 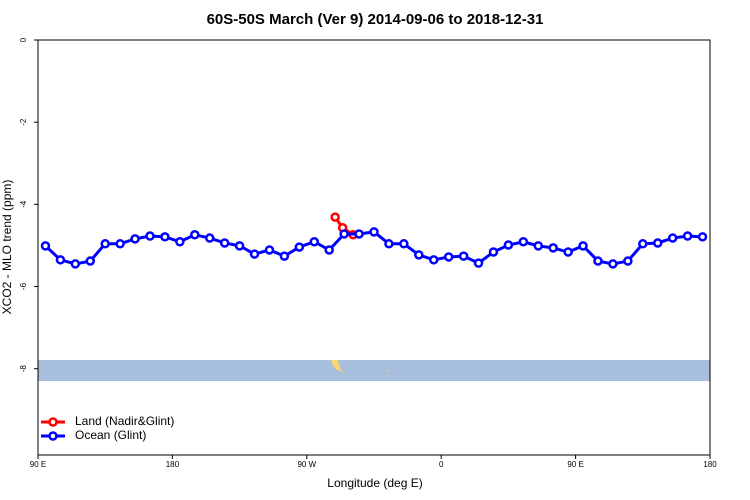 What do you see at coordinates (306, 464) in the screenshot?
I see `x-tick-label: 90 W` at bounding box center [306, 464].